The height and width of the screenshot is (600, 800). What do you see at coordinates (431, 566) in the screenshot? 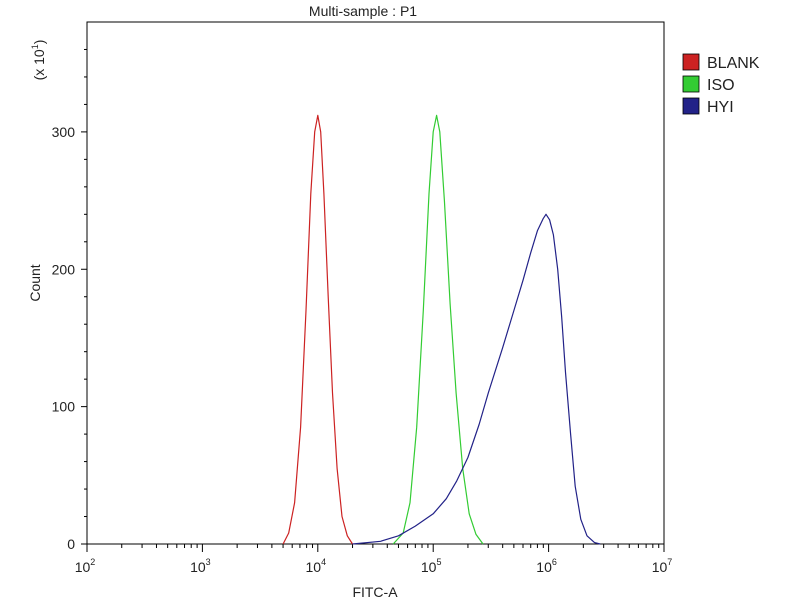
I see `x-tick-label: 10⁵` at bounding box center [431, 566].